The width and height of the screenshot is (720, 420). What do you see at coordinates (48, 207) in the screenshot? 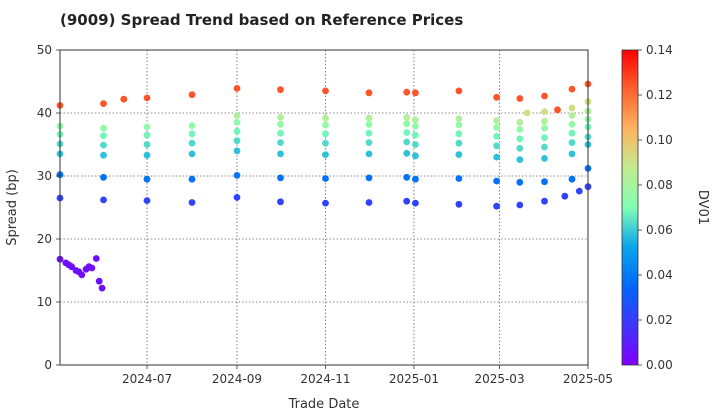
I see `y-axis-ticks: 0 10 20 30 40 50` at bounding box center [48, 207].